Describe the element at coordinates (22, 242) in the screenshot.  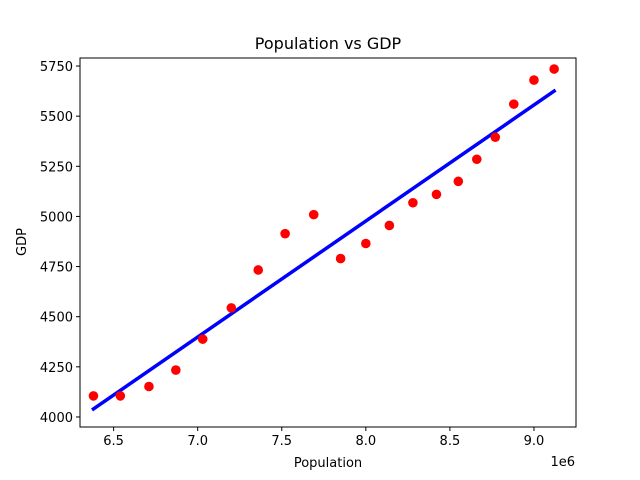
I see `y-axis-label: GDP` at that location.